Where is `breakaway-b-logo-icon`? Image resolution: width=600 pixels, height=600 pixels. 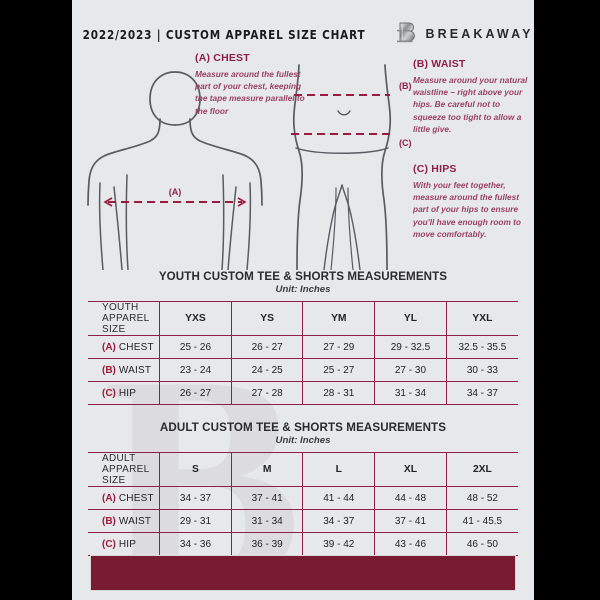 breakaway-b-logo-icon is located at coordinates (405, 32).